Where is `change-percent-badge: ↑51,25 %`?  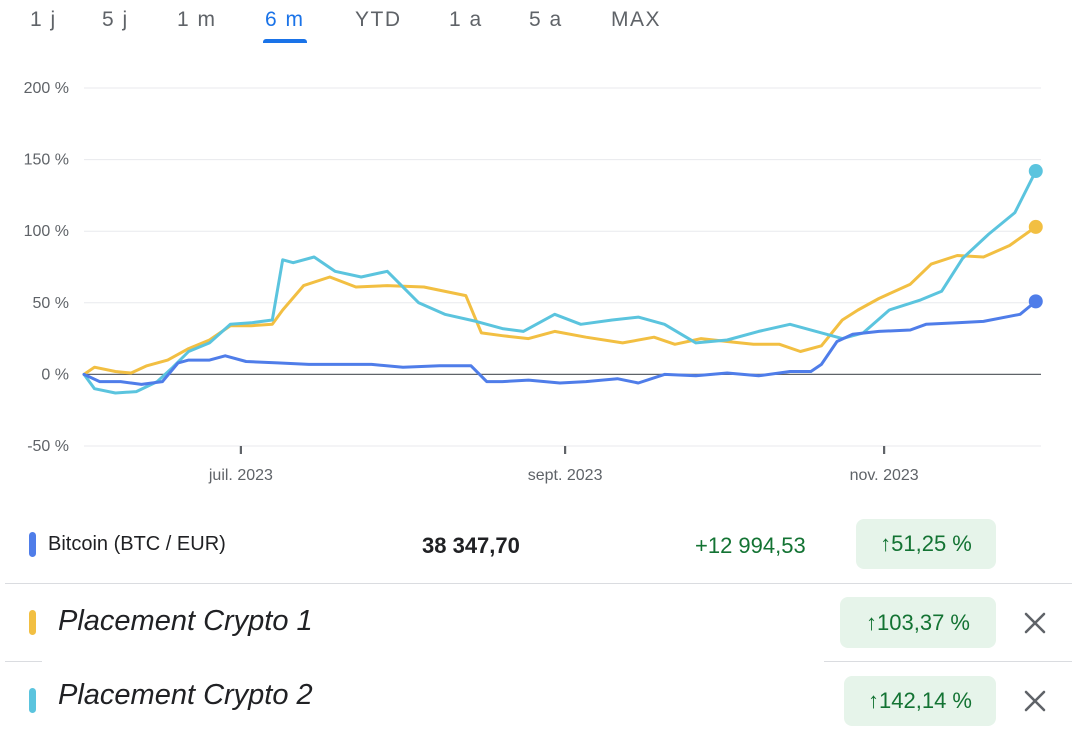
change-percent-badge: ↑51,25 % is located at coordinates (926, 544).